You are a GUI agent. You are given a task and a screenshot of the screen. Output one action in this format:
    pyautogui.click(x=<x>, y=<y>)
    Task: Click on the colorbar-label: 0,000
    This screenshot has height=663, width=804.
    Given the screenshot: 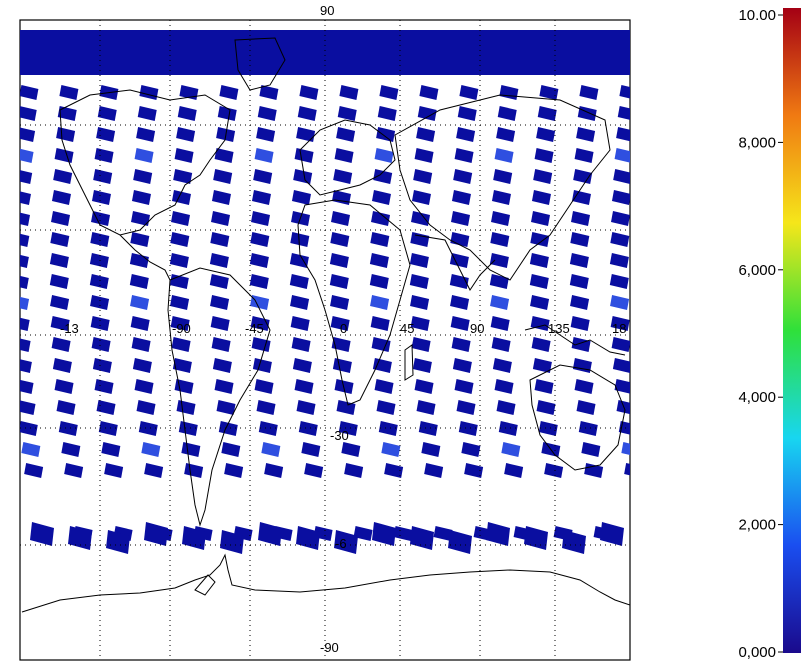 What is the action you would take?
    pyautogui.click(x=757, y=652)
    